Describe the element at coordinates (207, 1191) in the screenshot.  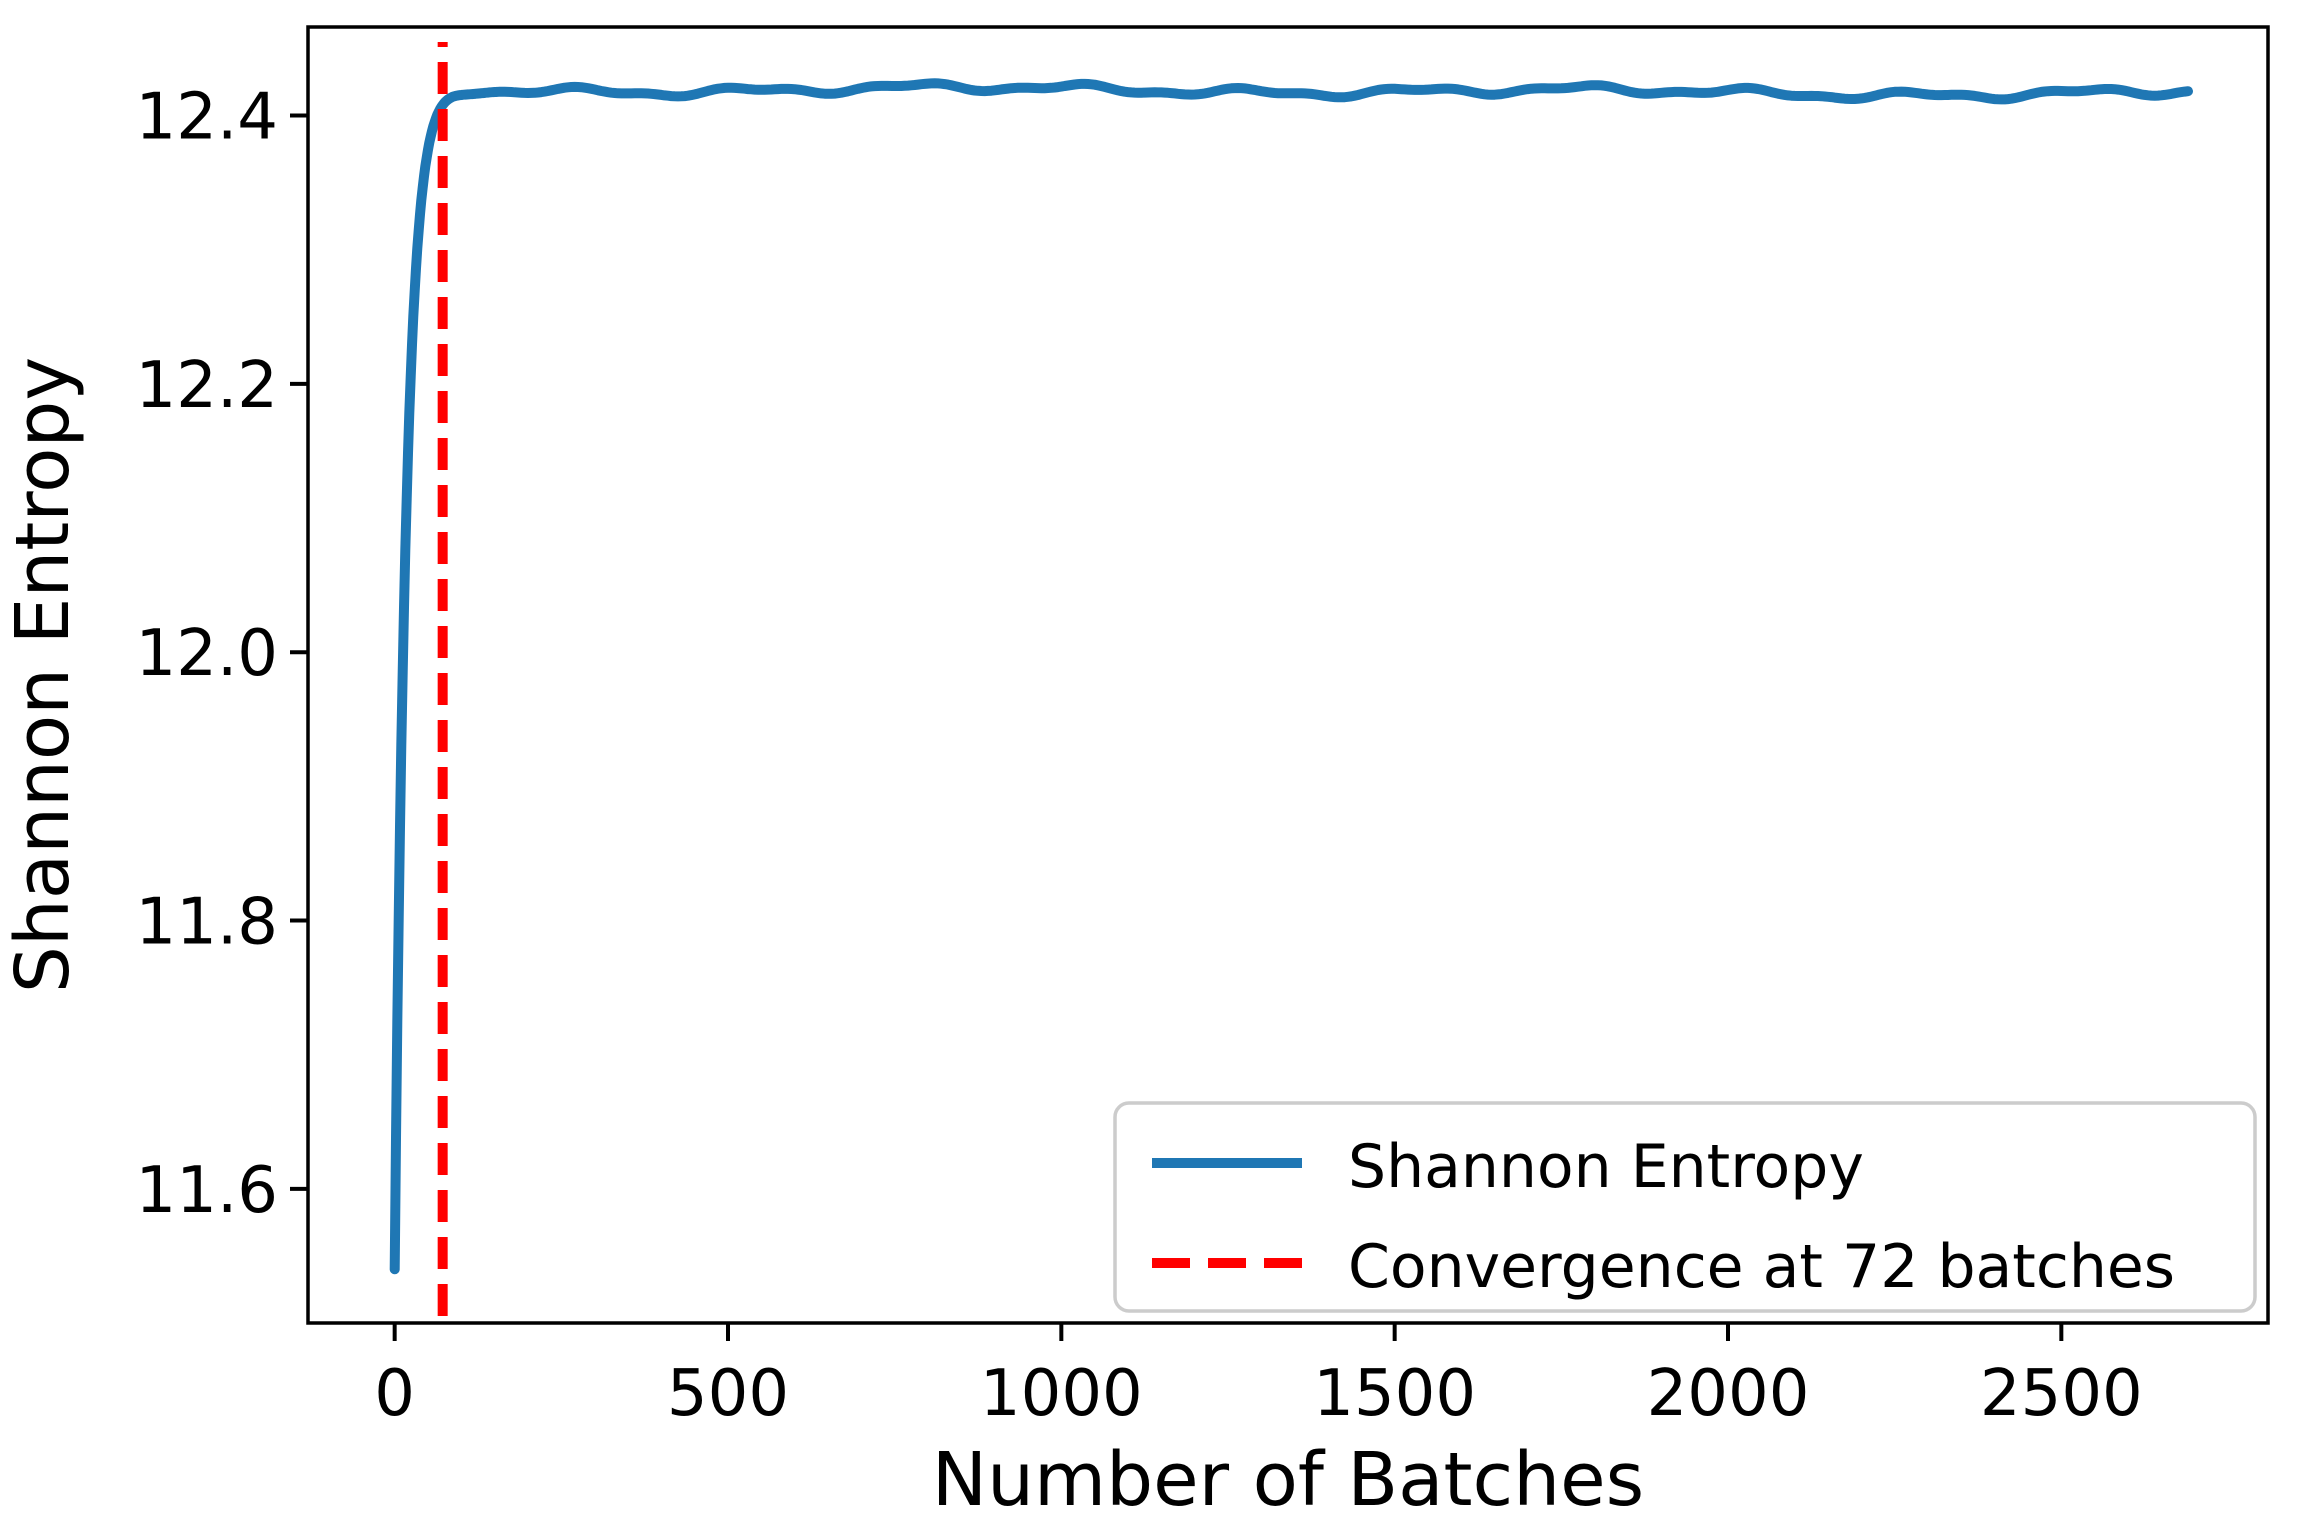
I see `y-tick-label: 11.6` at that location.